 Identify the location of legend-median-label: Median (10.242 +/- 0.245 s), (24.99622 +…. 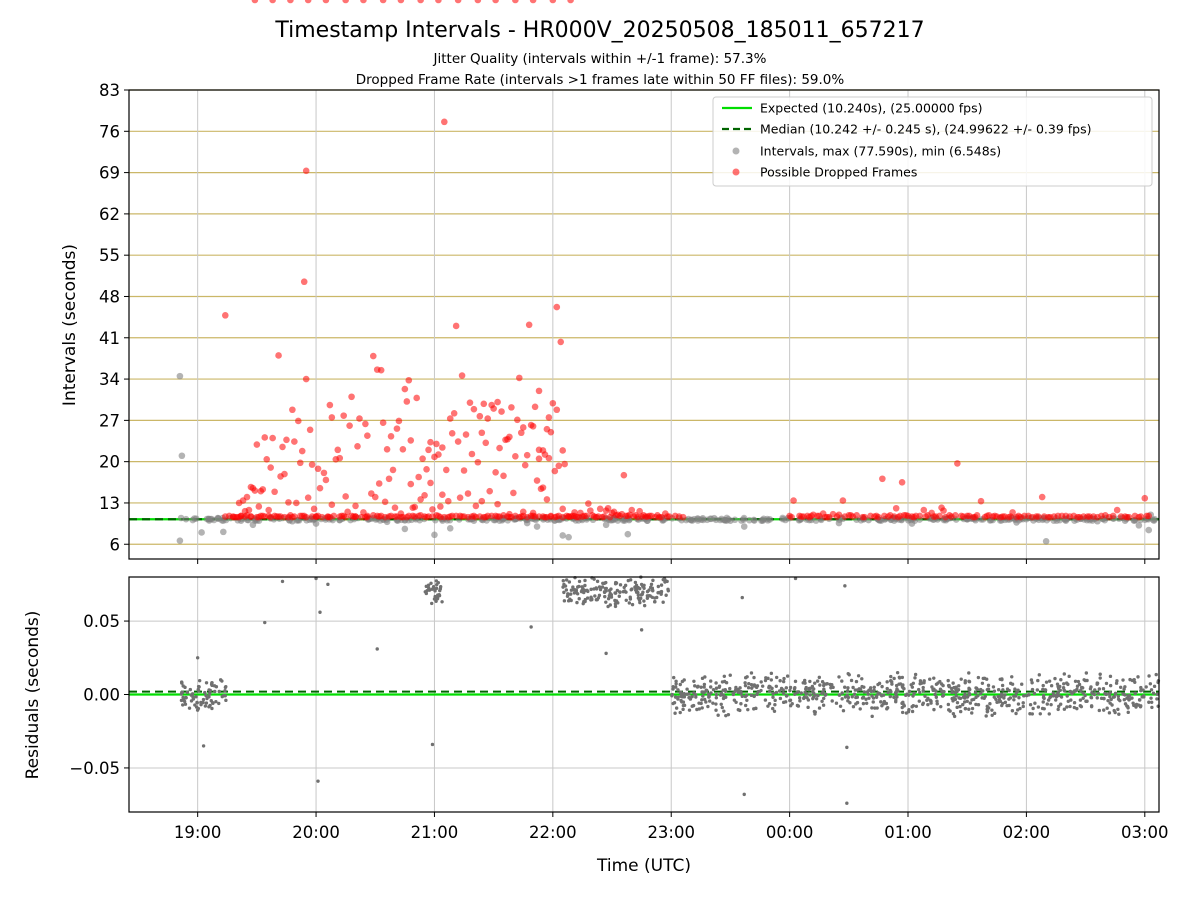
(925, 129).